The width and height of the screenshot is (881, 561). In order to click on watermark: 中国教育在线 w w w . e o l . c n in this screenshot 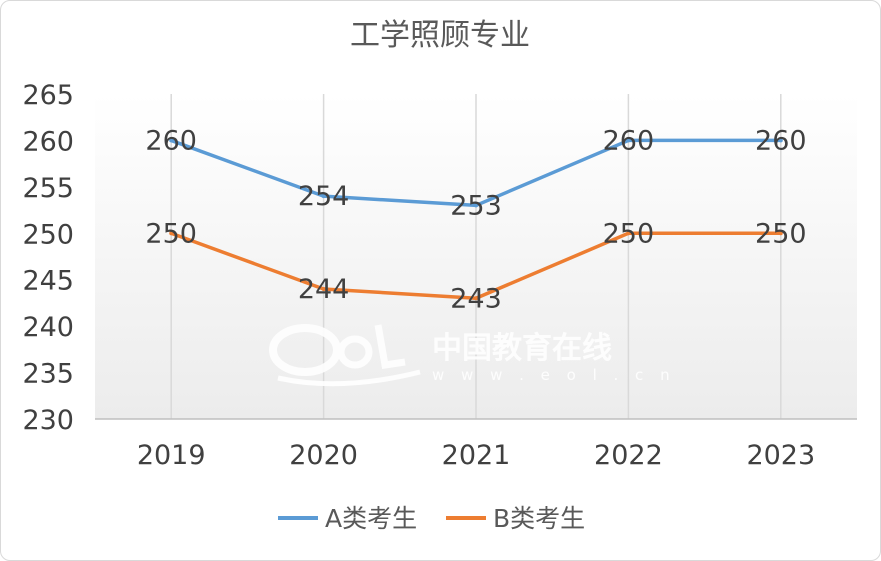, I will do `click(472, 355)`.